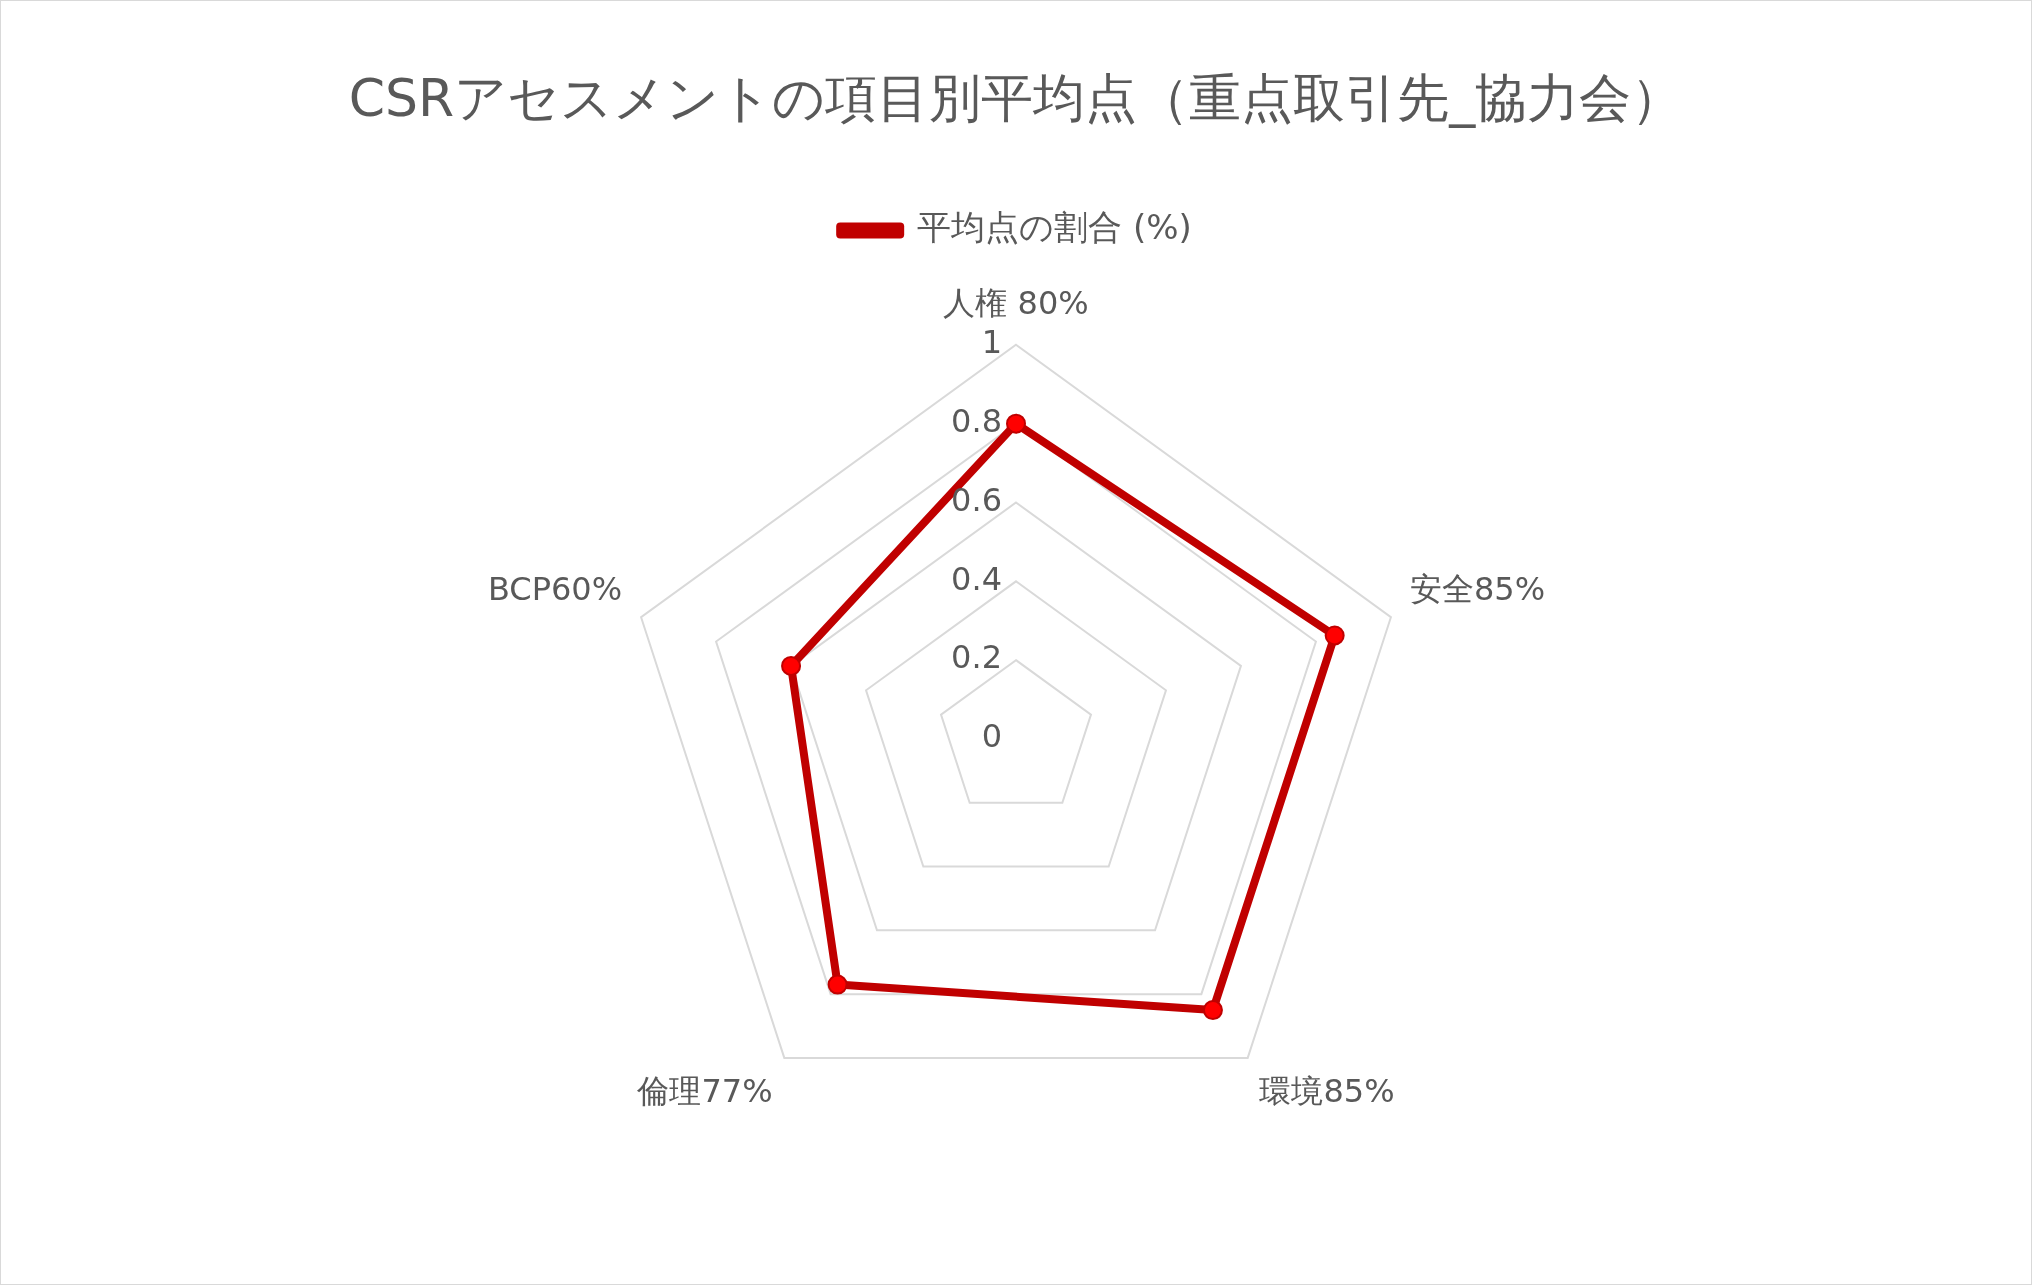 Image resolution: width=2032 pixels, height=1285 pixels. Describe the element at coordinates (991, 736) in the screenshot. I see `y-tick-label: 0` at that location.